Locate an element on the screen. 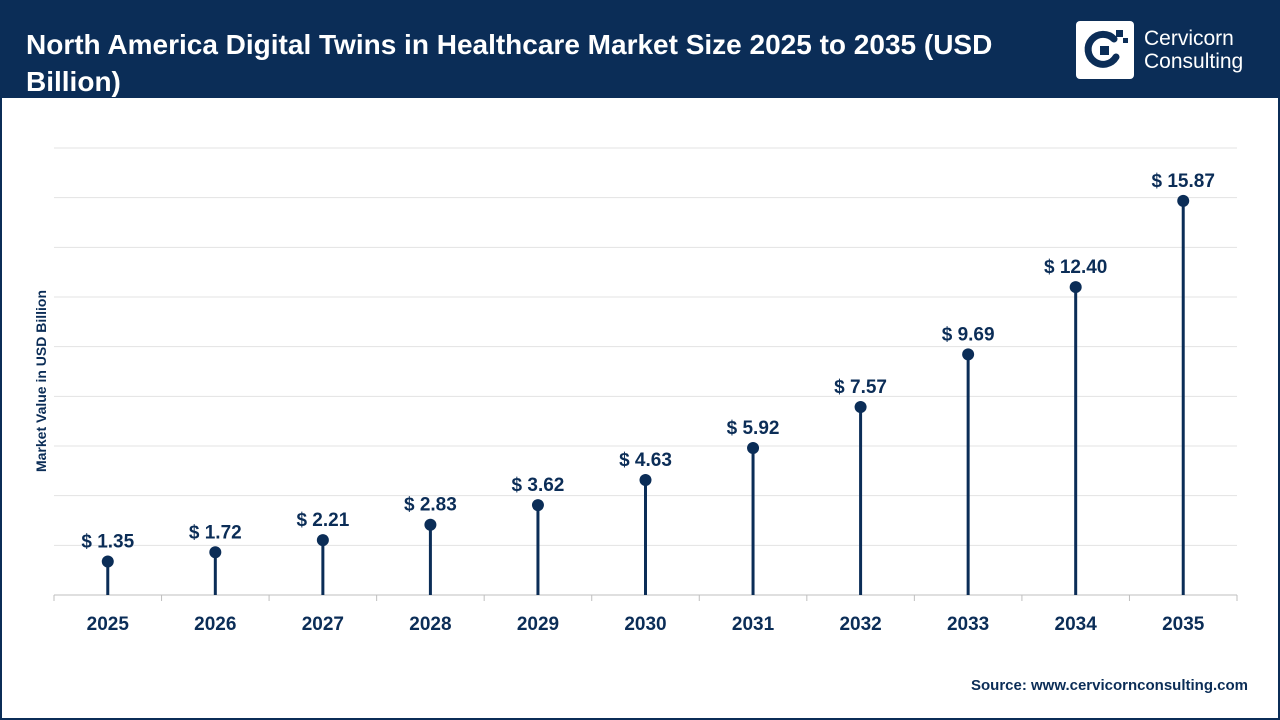  x-tick-label: 2031 is located at coordinates (753, 624).